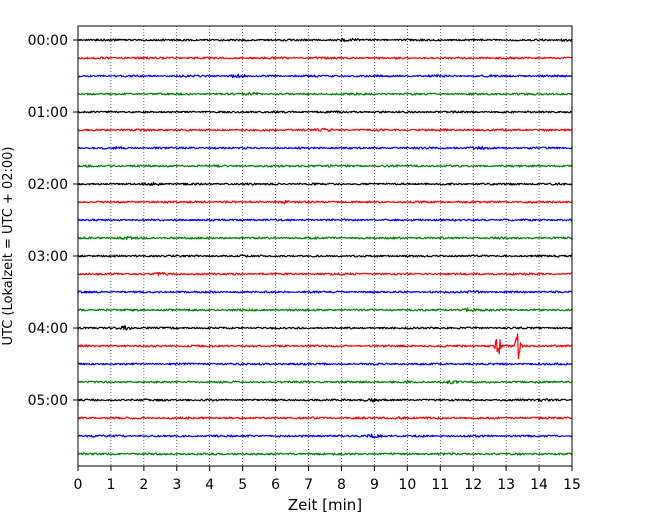 The height and width of the screenshot is (520, 650). I want to click on x-tick-label-15: 15, so click(572, 485).